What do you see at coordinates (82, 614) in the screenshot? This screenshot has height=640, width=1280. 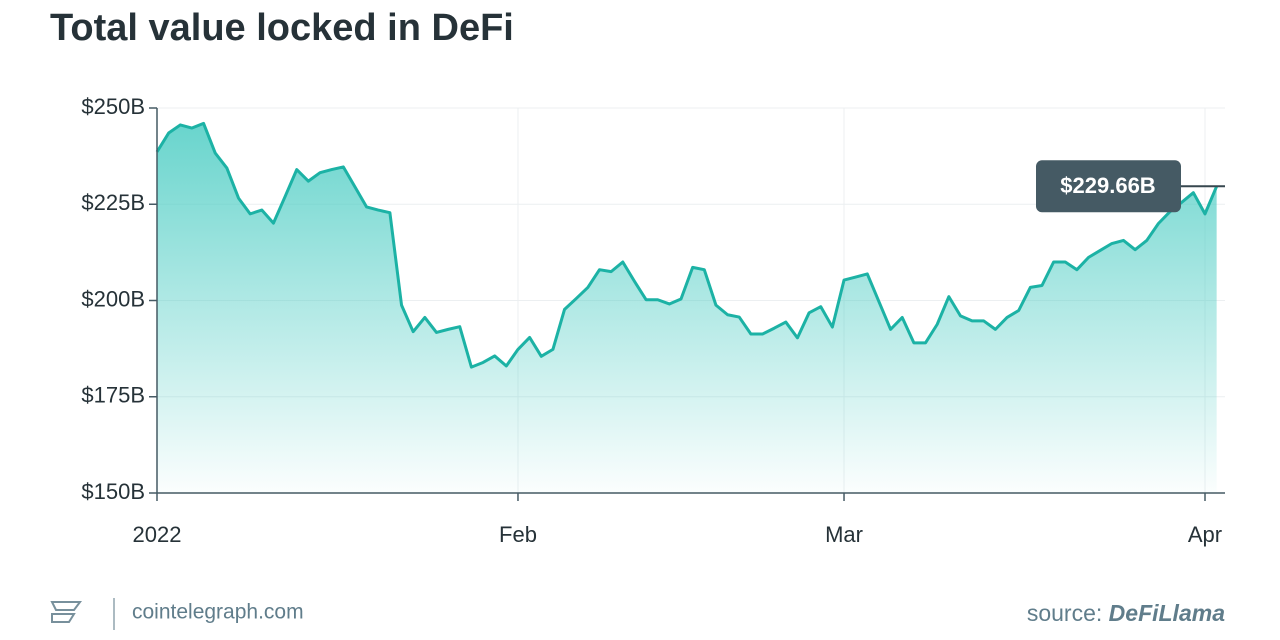 I see `logo` at bounding box center [82, 614].